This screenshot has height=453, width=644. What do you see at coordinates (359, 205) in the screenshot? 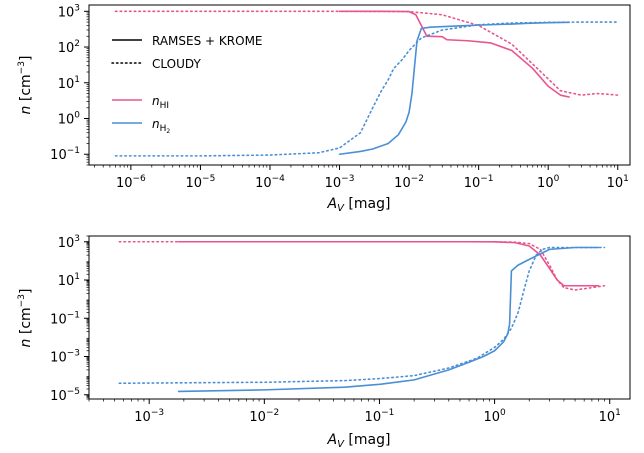
I see `x-axis-label-top: AV [mag]` at bounding box center [359, 205].